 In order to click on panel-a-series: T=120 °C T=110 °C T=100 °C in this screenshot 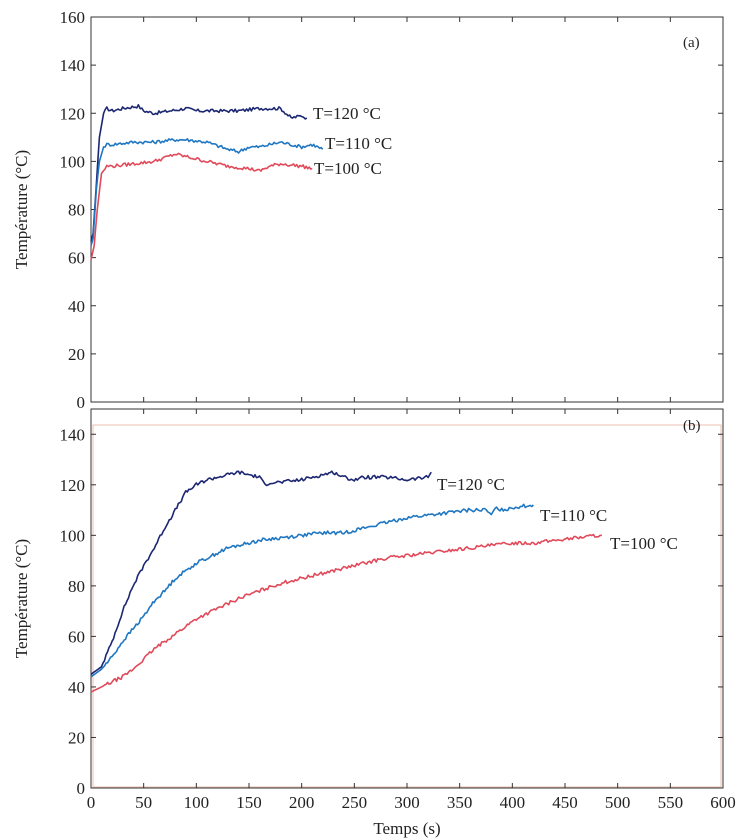, I will do `click(241, 182)`.